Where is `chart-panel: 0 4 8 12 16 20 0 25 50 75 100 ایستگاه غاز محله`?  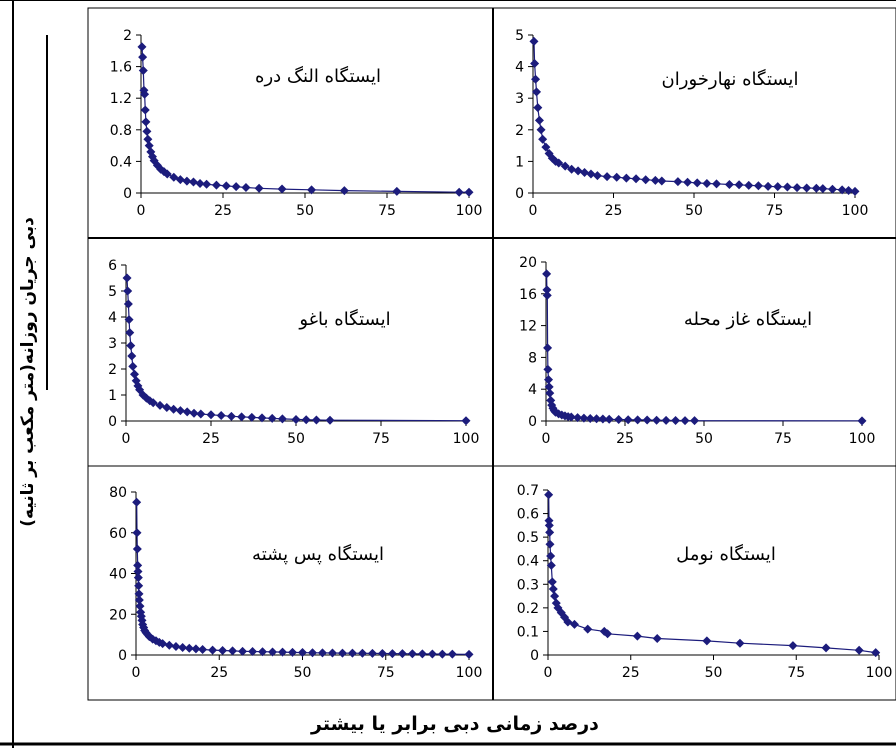 chart-panel: 0 4 8 12 16 20 0 25 50 75 100 ایستگاه غاز محله is located at coordinates (697, 351).